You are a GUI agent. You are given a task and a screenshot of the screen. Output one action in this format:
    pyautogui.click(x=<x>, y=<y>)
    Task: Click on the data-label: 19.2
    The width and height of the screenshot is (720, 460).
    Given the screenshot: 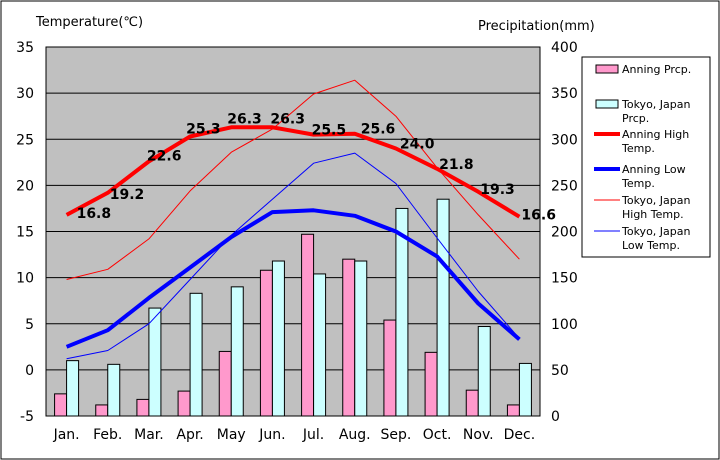 What is the action you would take?
    pyautogui.click(x=127, y=195)
    